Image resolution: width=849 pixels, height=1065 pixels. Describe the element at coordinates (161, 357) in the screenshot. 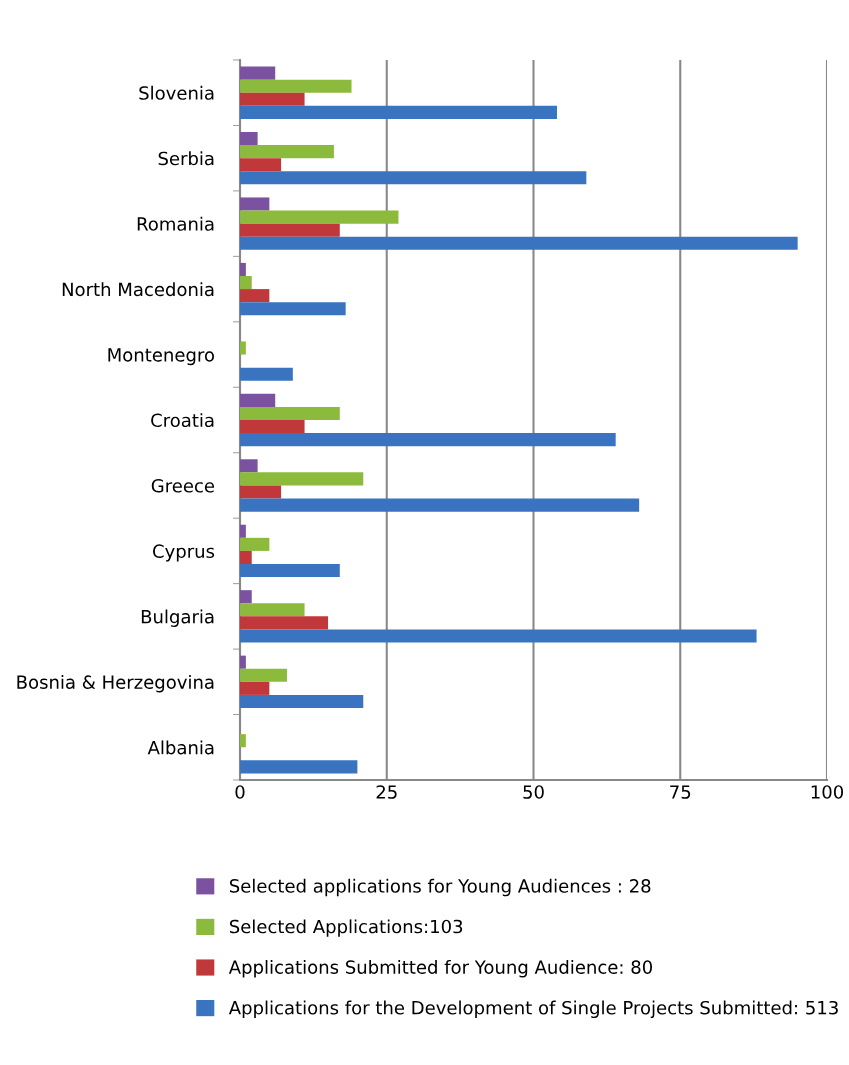

I see `y-tick-label: Montenegro` at that location.